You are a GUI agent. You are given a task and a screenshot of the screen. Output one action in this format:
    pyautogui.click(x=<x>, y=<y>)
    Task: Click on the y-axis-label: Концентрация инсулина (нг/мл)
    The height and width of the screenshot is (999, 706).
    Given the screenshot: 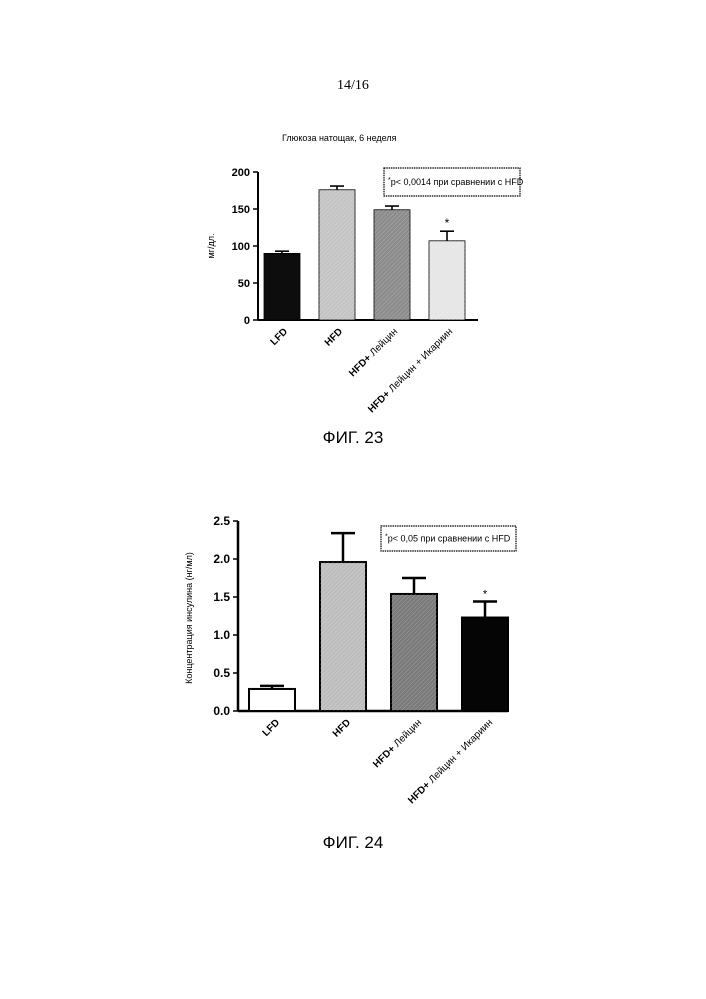 What is the action you would take?
    pyautogui.click(x=189, y=618)
    